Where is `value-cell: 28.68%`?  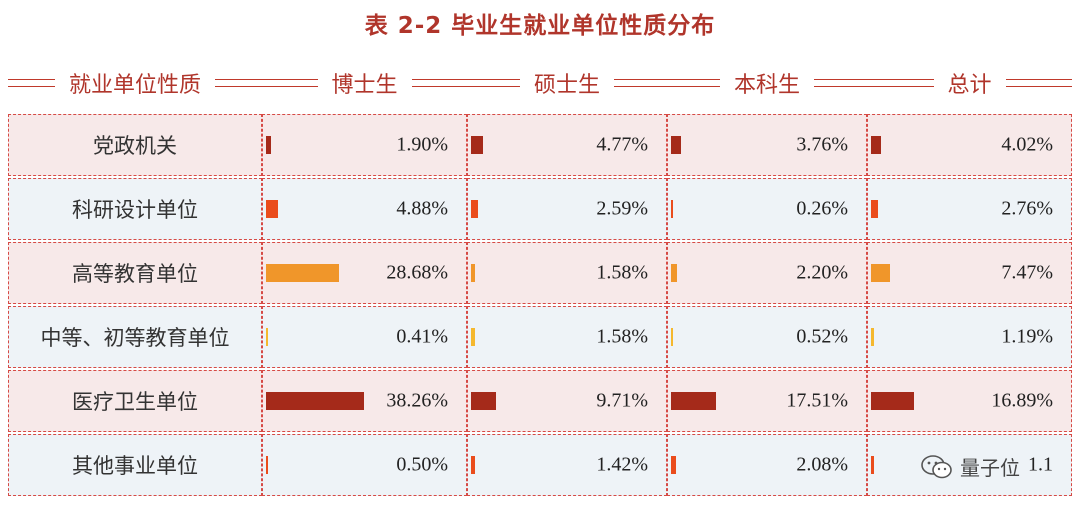
value-cell: 28.68% is located at coordinates (364, 273).